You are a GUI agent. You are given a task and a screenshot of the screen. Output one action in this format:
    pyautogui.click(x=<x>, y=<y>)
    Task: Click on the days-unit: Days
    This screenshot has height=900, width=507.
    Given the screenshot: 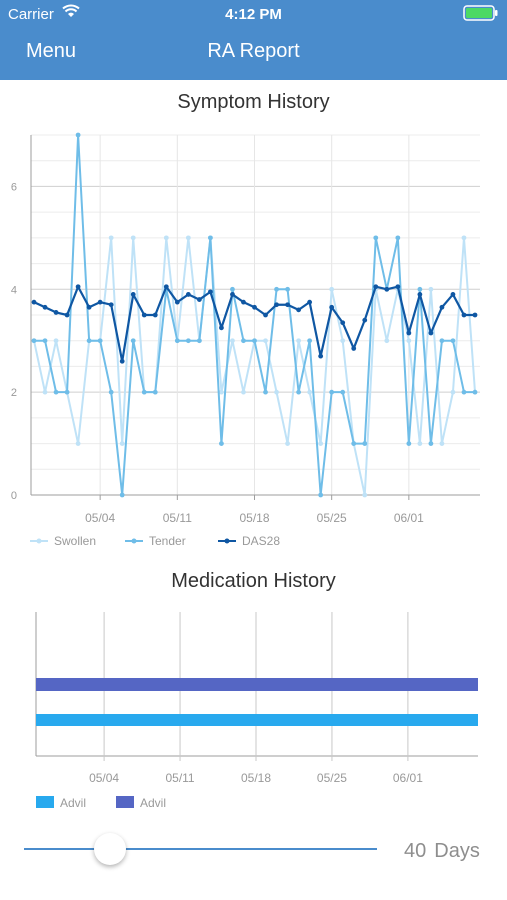 What is the action you would take?
    pyautogui.click(x=457, y=851)
    